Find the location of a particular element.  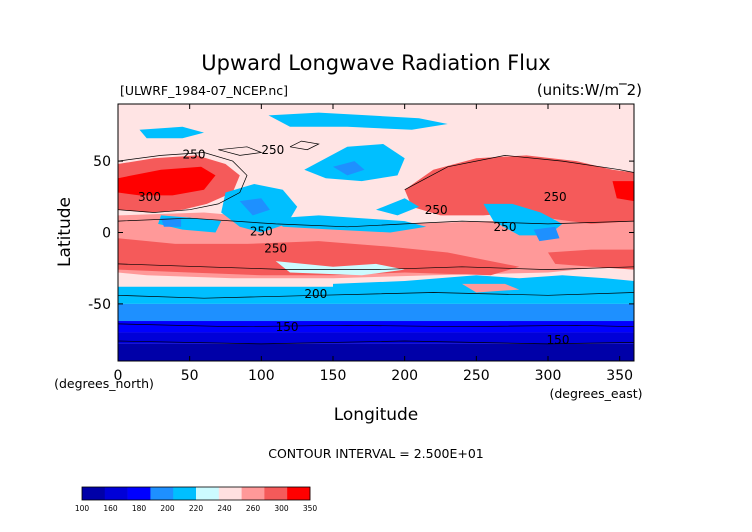

x-tick-label-1: 50 is located at coordinates (190, 376).